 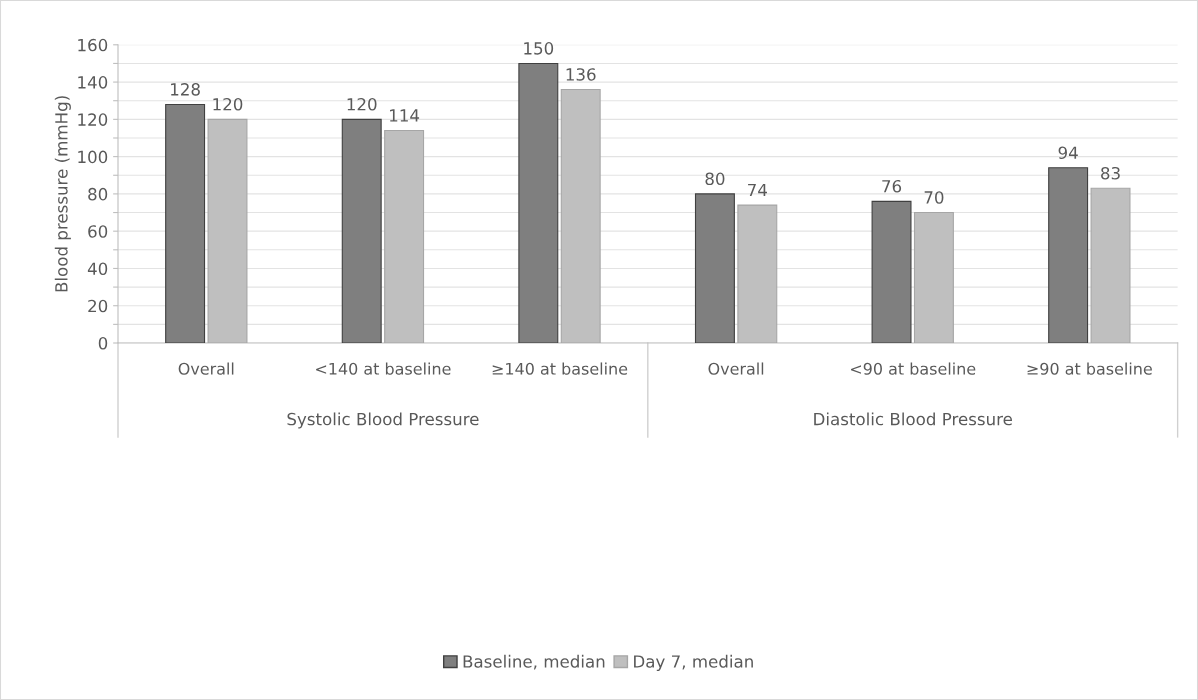 What do you see at coordinates (913, 368) in the screenshot?
I see `x-tick-label: <90 at baseline` at bounding box center [913, 368].